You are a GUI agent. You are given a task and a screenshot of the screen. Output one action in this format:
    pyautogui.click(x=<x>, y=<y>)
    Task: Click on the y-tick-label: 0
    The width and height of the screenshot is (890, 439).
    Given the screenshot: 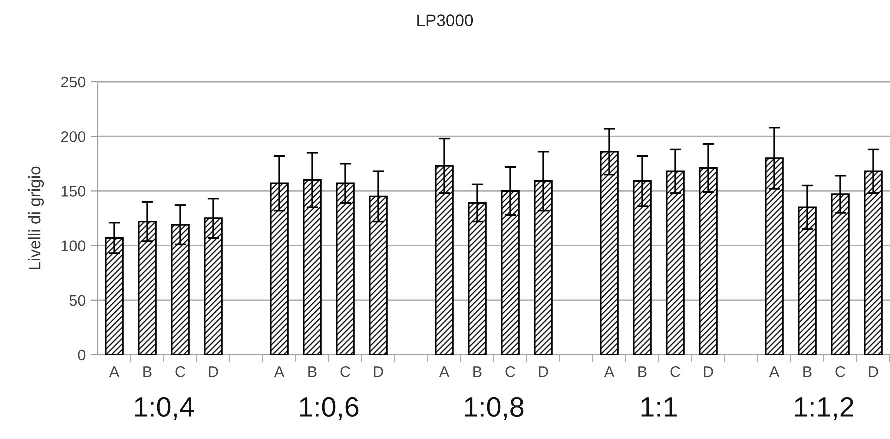 What is the action you would take?
    pyautogui.click(x=82, y=355)
    